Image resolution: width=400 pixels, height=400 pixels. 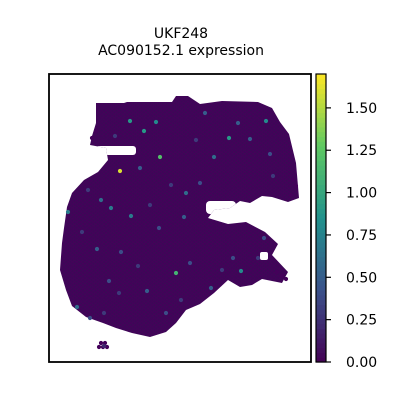 I want to click on colorbar-tick-label: 0.00, so click(x=361, y=363).